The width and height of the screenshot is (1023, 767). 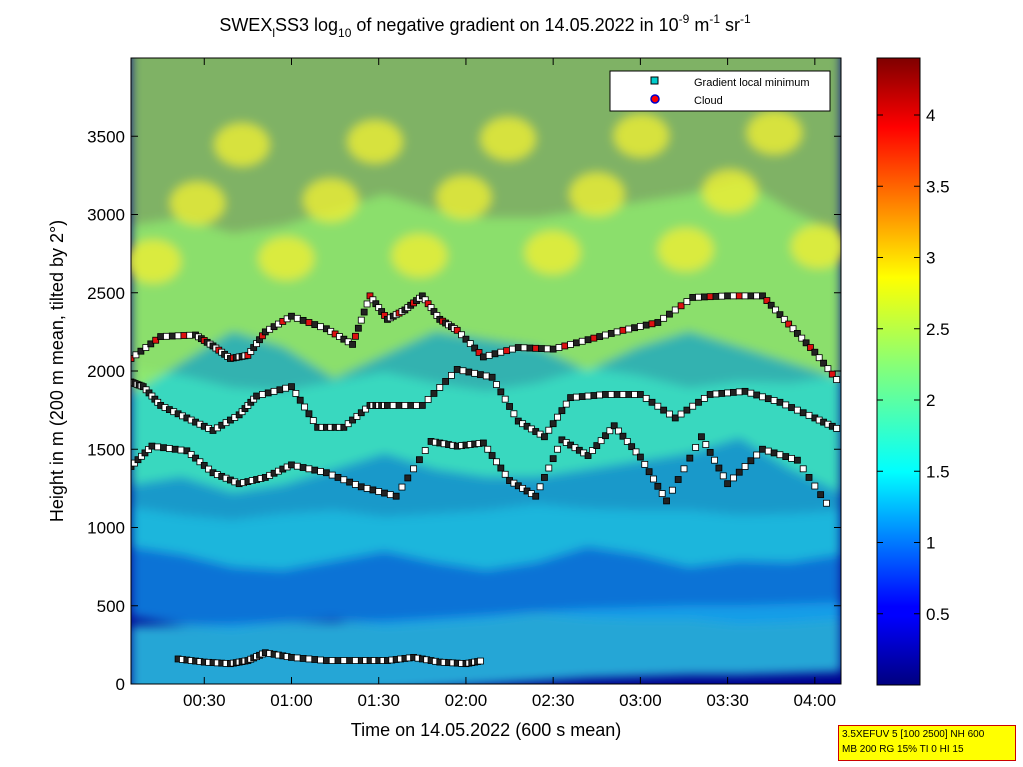 I want to click on x-tick-label: 02:30, so click(x=553, y=700).